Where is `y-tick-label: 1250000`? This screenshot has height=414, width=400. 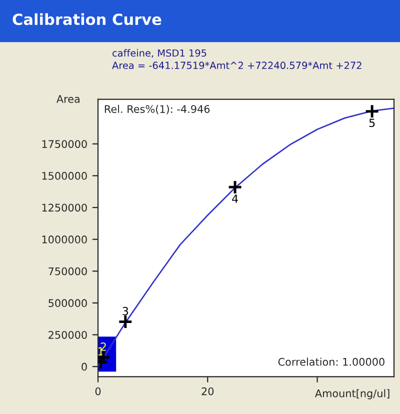
y-tick-label: 1250000 is located at coordinates (64, 208).